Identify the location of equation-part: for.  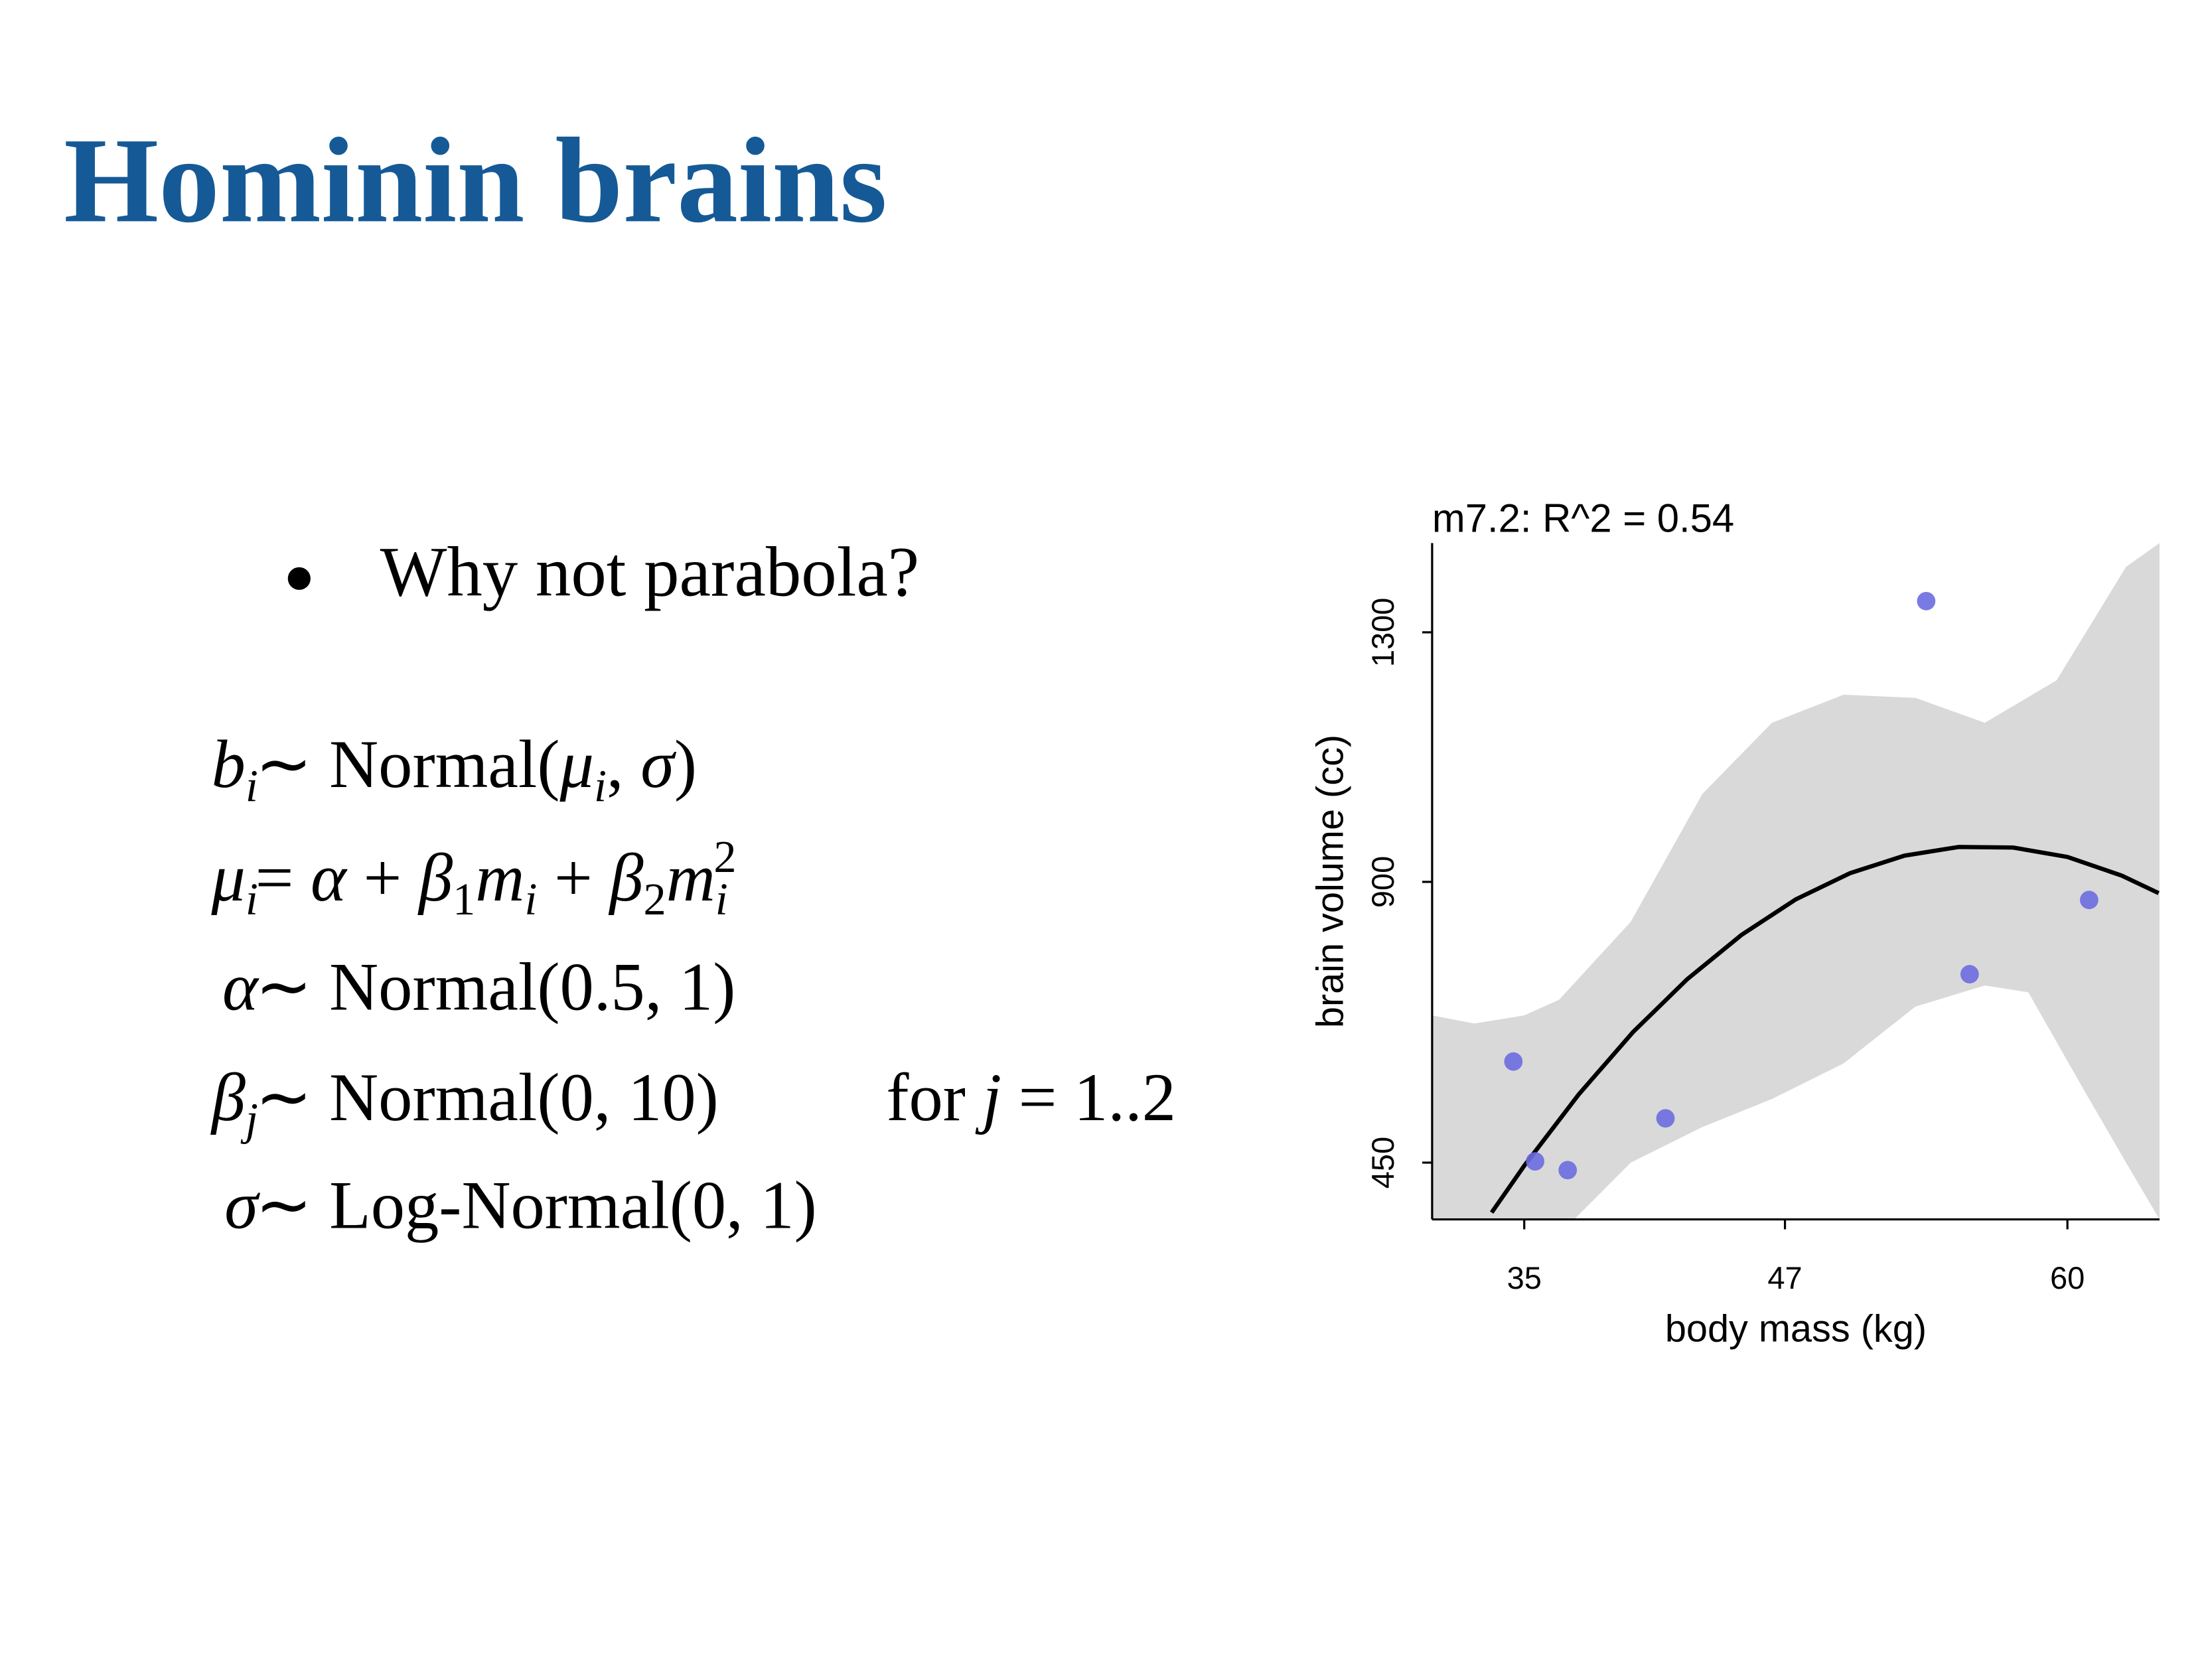
(934, 1097).